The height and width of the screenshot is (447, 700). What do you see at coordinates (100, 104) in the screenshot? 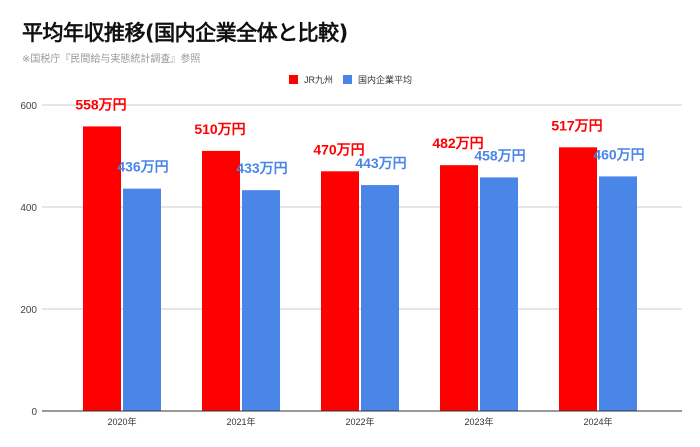
I see `data-label: 558万円` at bounding box center [100, 104].